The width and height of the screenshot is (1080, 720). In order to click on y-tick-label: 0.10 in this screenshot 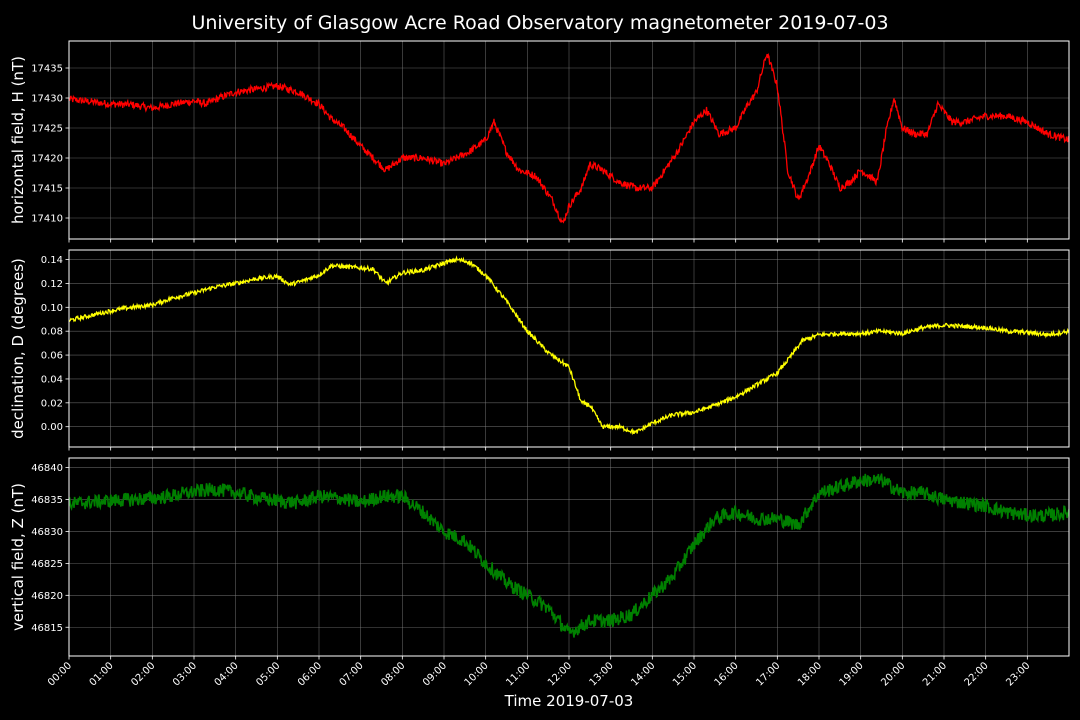, I will do `click(52, 308)`.